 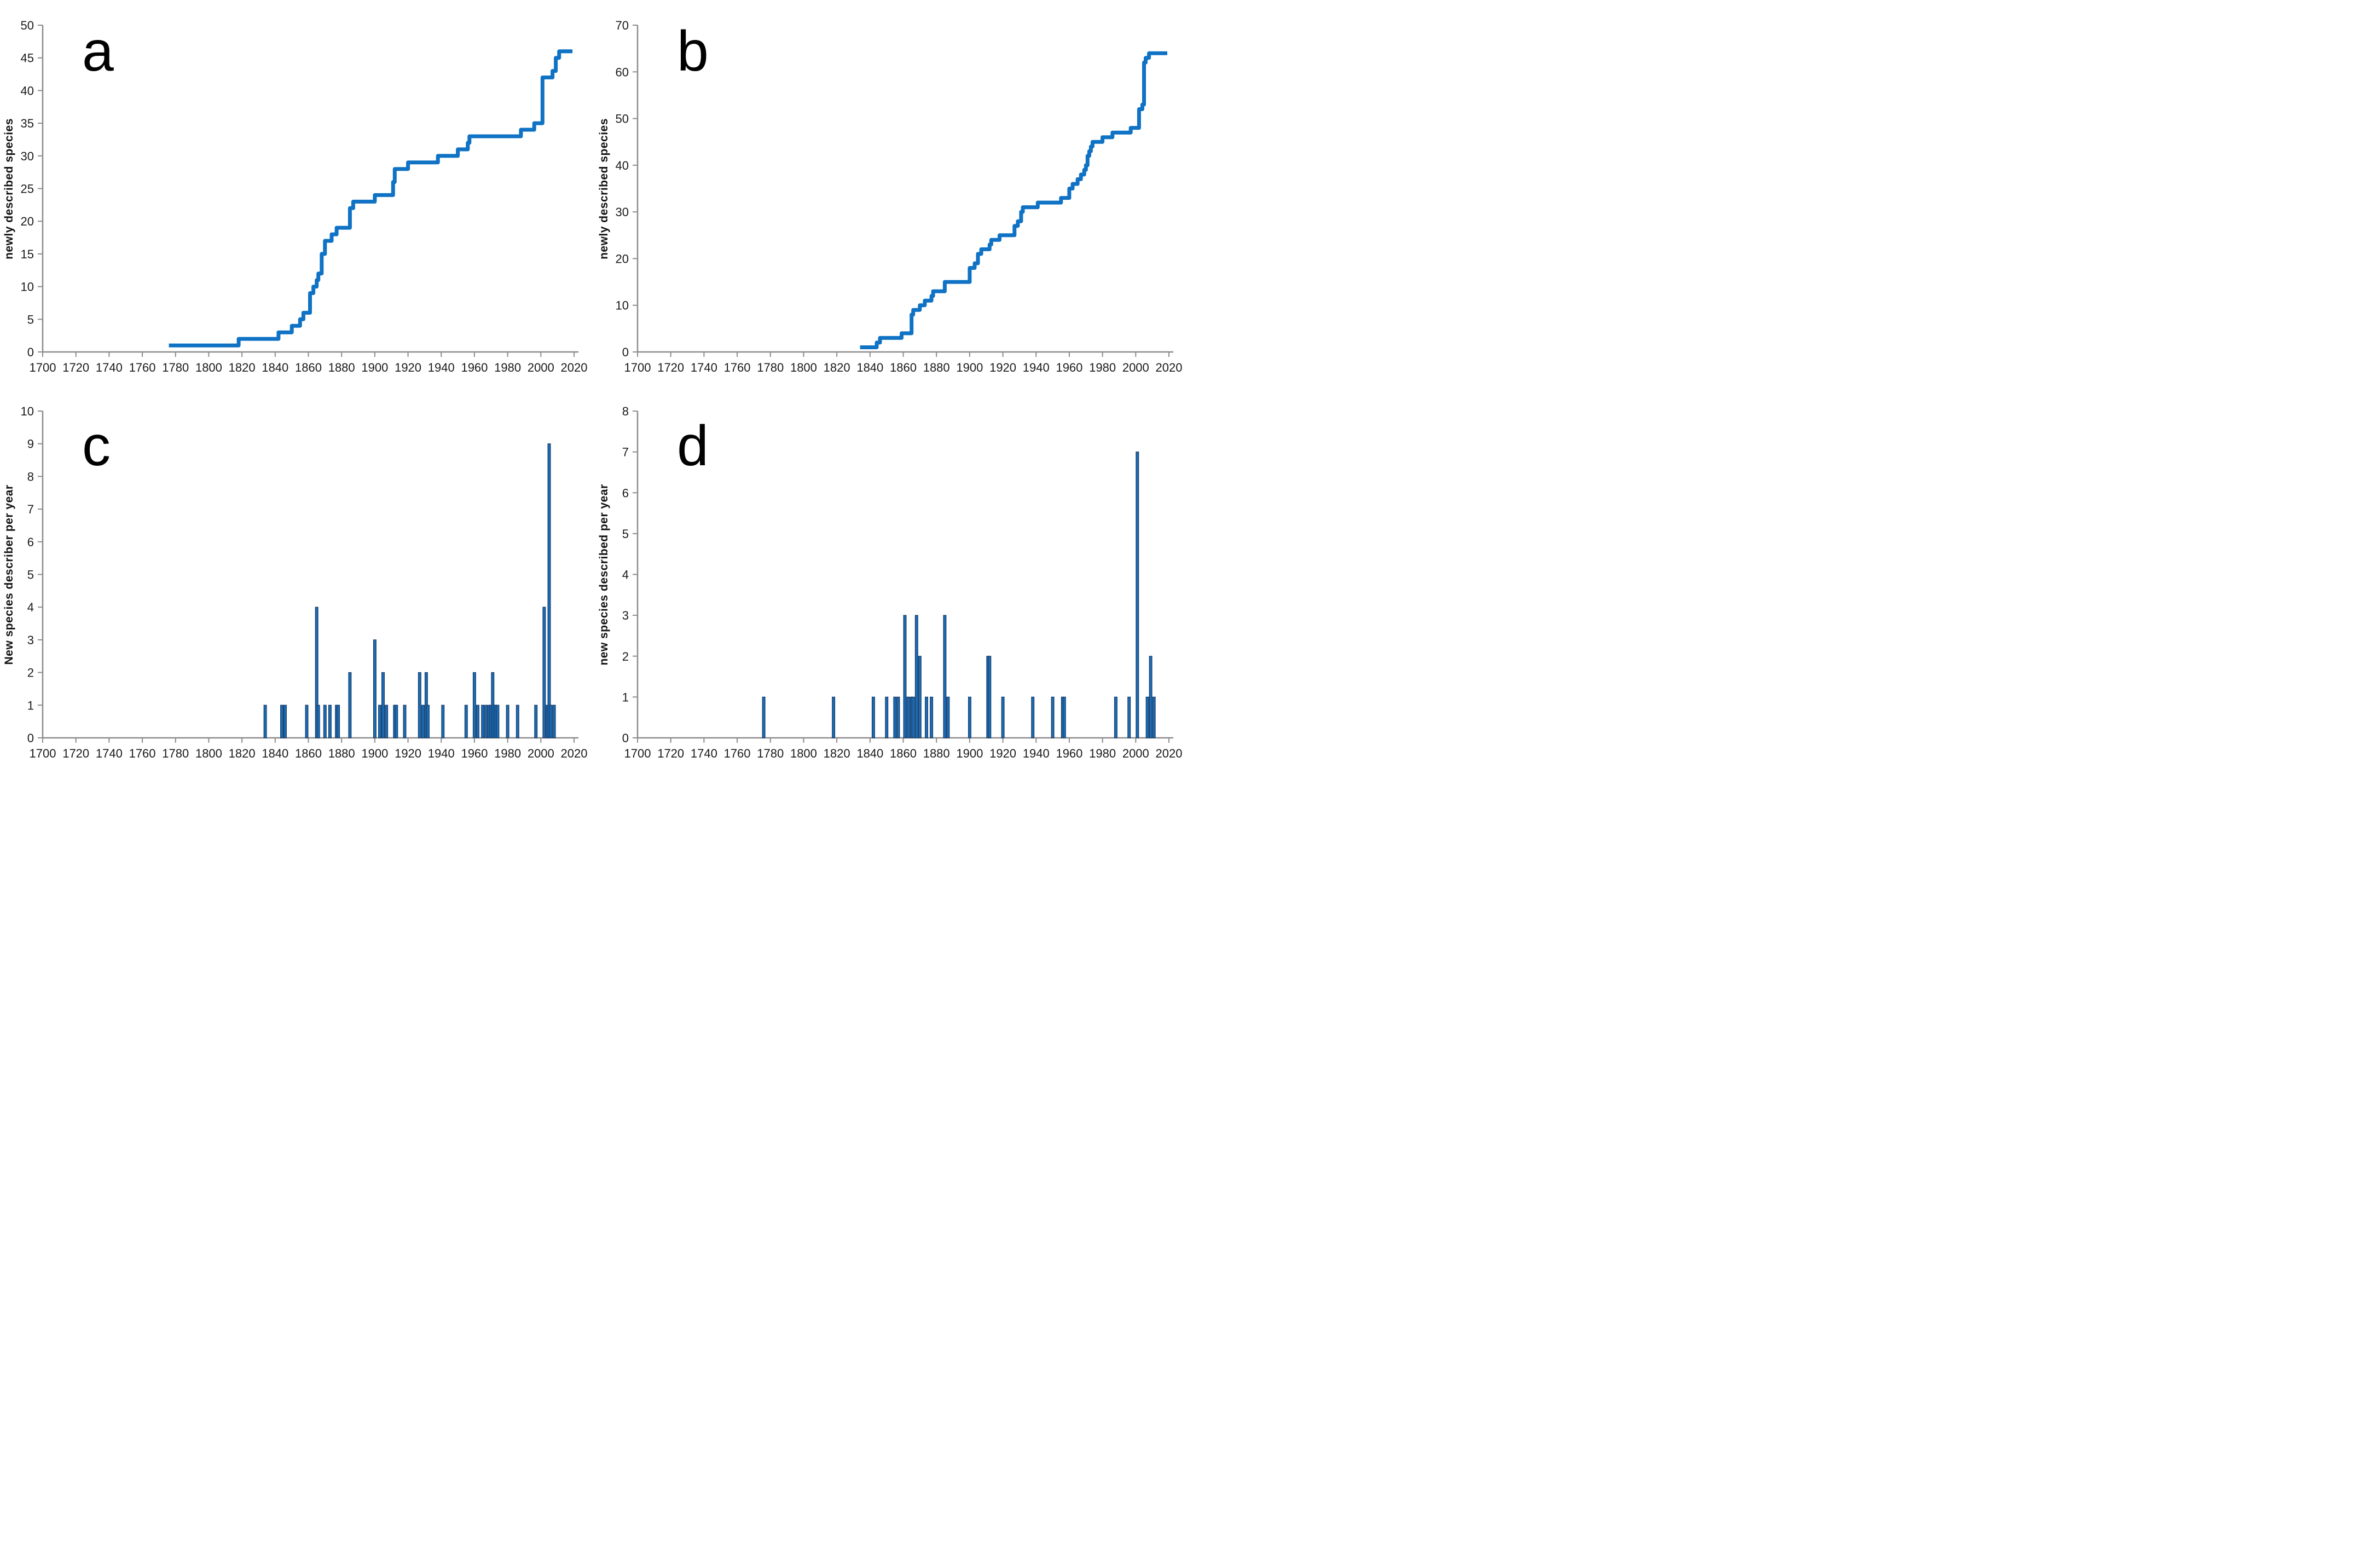 What do you see at coordinates (622, 166) in the screenshot?
I see `svg-text: 40` at bounding box center [622, 166].